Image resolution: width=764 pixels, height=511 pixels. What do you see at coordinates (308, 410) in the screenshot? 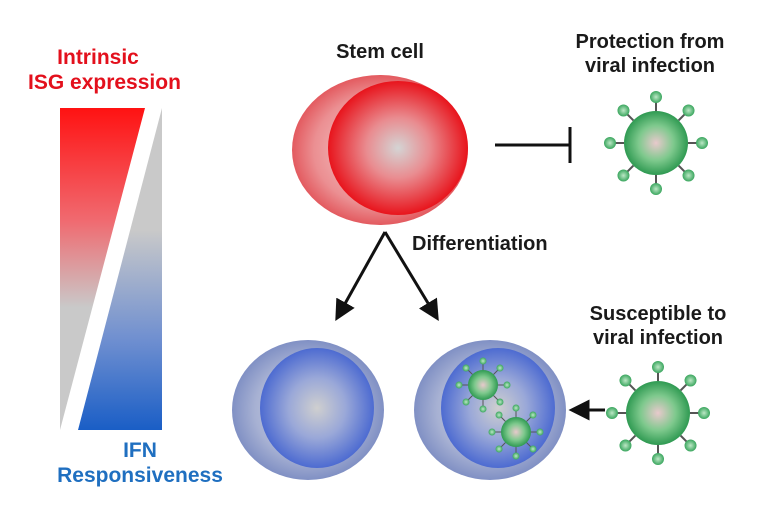
I see `differentiated-cell-icon` at bounding box center [308, 410].